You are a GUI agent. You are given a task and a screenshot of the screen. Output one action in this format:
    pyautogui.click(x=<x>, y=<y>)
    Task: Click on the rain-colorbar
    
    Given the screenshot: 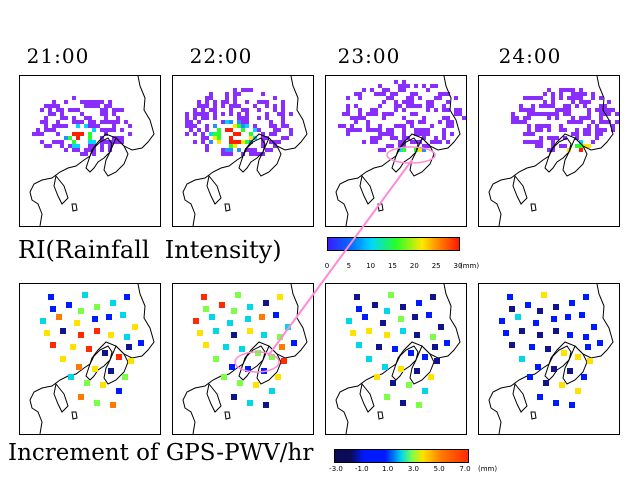 What is the action you would take?
    pyautogui.click(x=393, y=244)
    